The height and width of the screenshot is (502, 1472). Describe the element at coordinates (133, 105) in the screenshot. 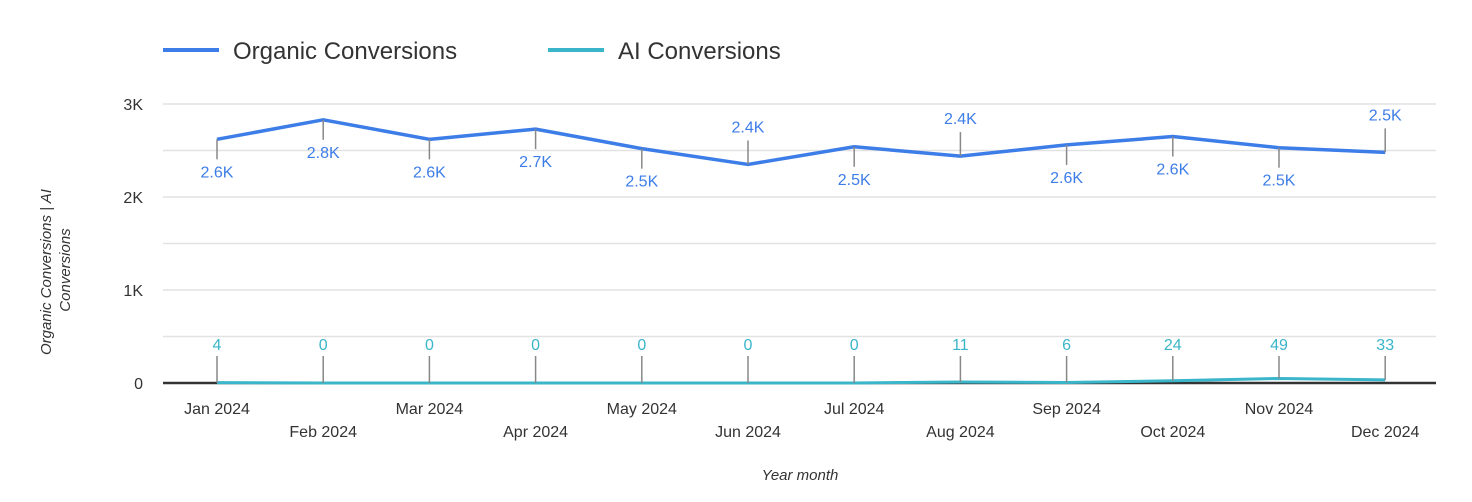

I see `y-tick-label: 3K` at that location.